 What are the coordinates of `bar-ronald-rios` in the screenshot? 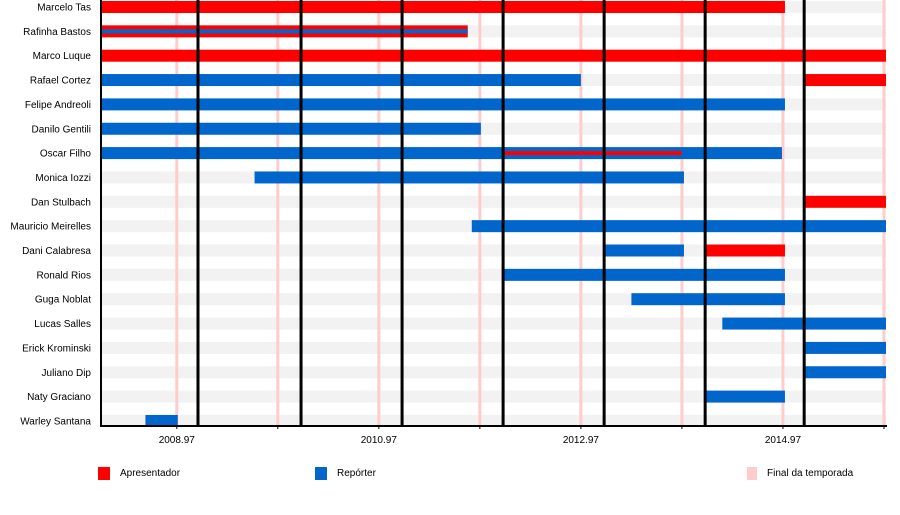 It's located at (644, 274).